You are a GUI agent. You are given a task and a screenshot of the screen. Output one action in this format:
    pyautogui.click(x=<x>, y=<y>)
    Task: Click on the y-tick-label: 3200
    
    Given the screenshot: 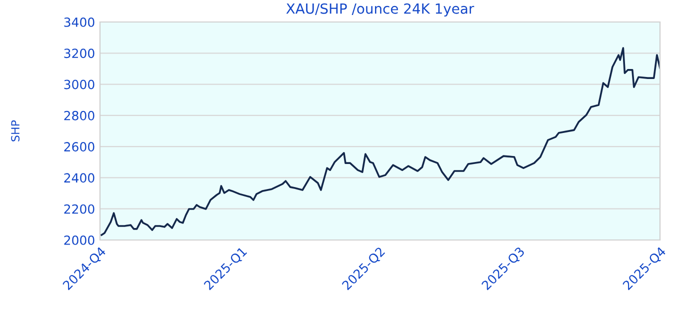 What is the action you would take?
    pyautogui.click(x=79, y=53)
    